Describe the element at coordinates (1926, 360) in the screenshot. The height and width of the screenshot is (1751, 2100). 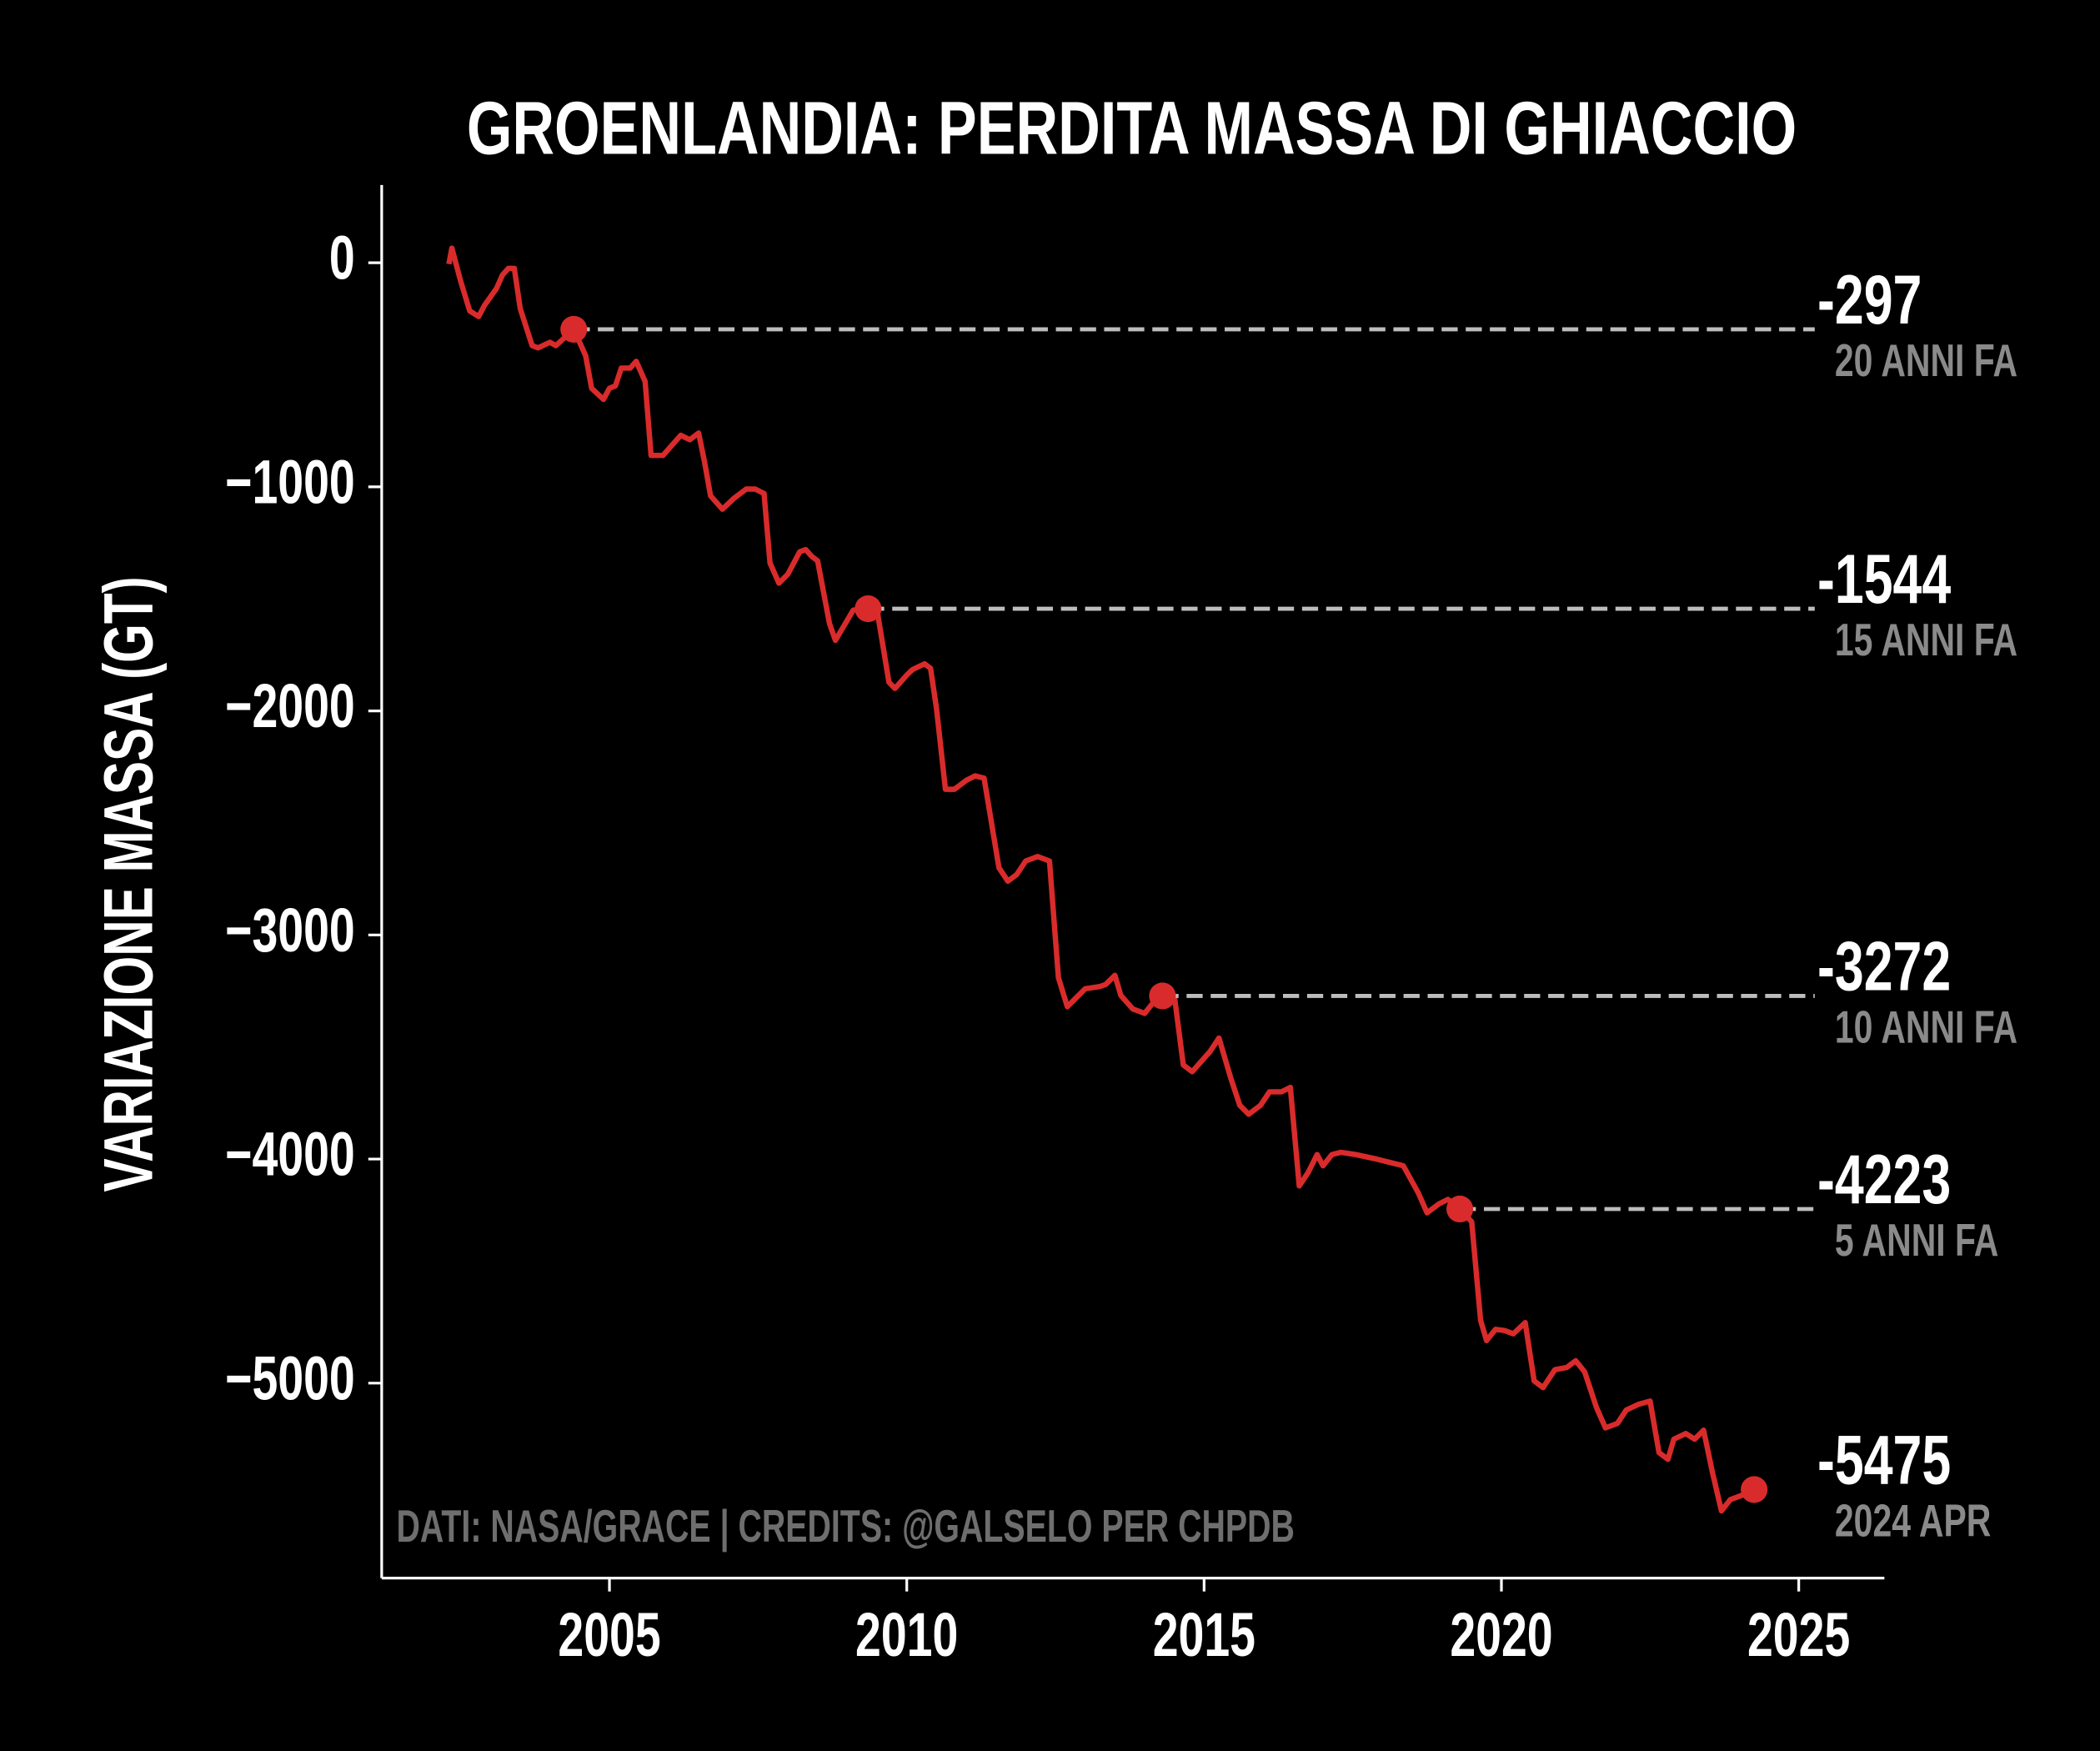
I see `highlight-label: 20 ANNI FA` at that location.